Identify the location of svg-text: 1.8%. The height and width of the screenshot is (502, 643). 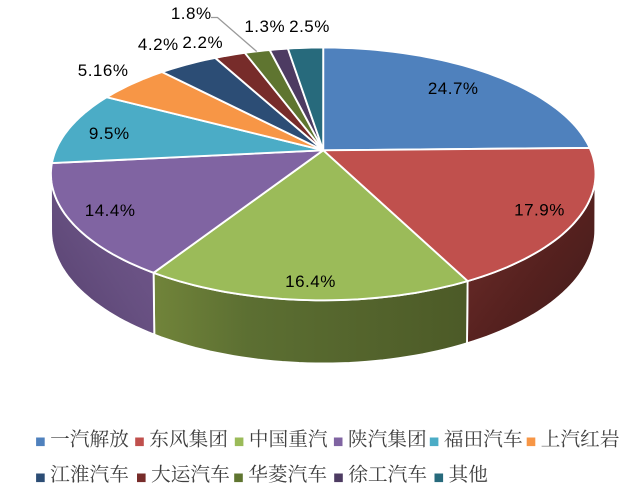
(191, 13).